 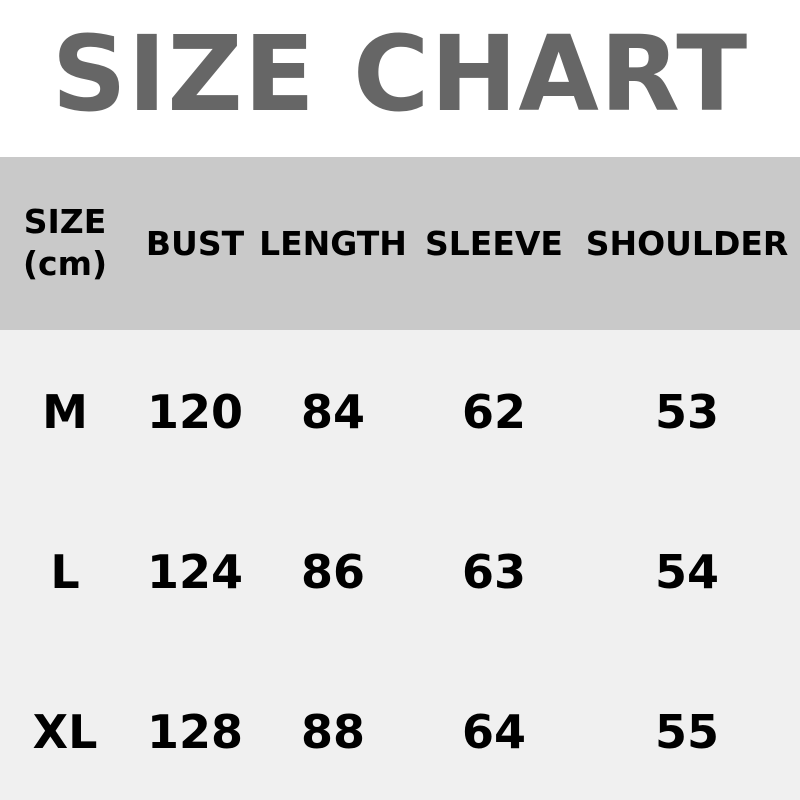 I want to click on cell-shoulder: 54, so click(x=687, y=572).